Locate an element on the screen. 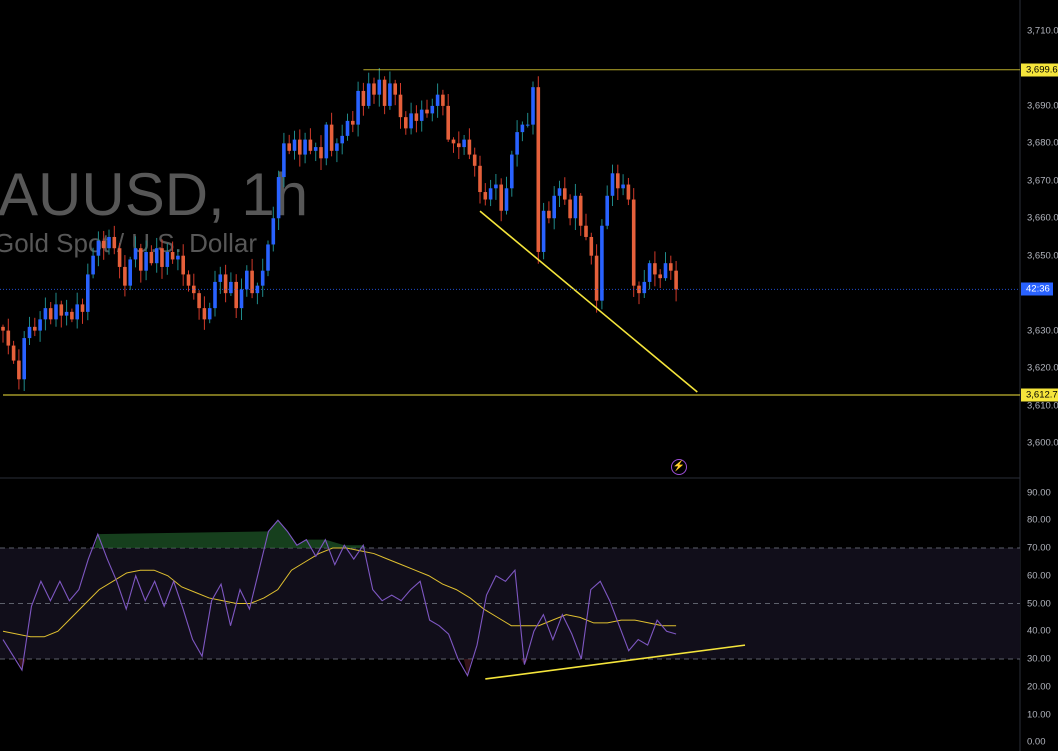 This screenshot has width=1058, height=751. price-level-label: 3,699.64 is located at coordinates (1039, 70).